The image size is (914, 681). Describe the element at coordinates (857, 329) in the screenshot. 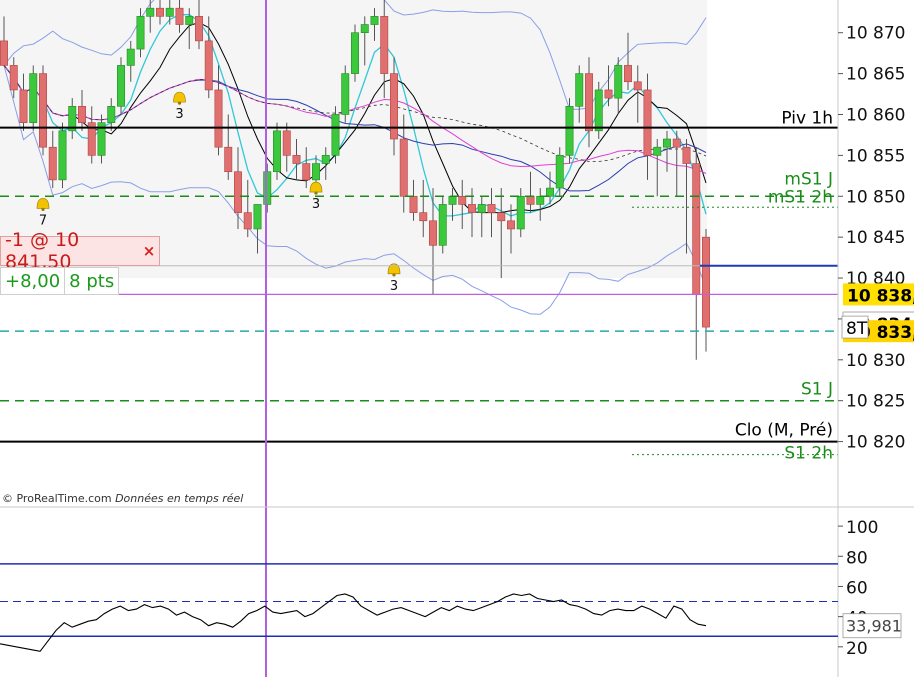

I see `price-pointer-label: 8T` at that location.